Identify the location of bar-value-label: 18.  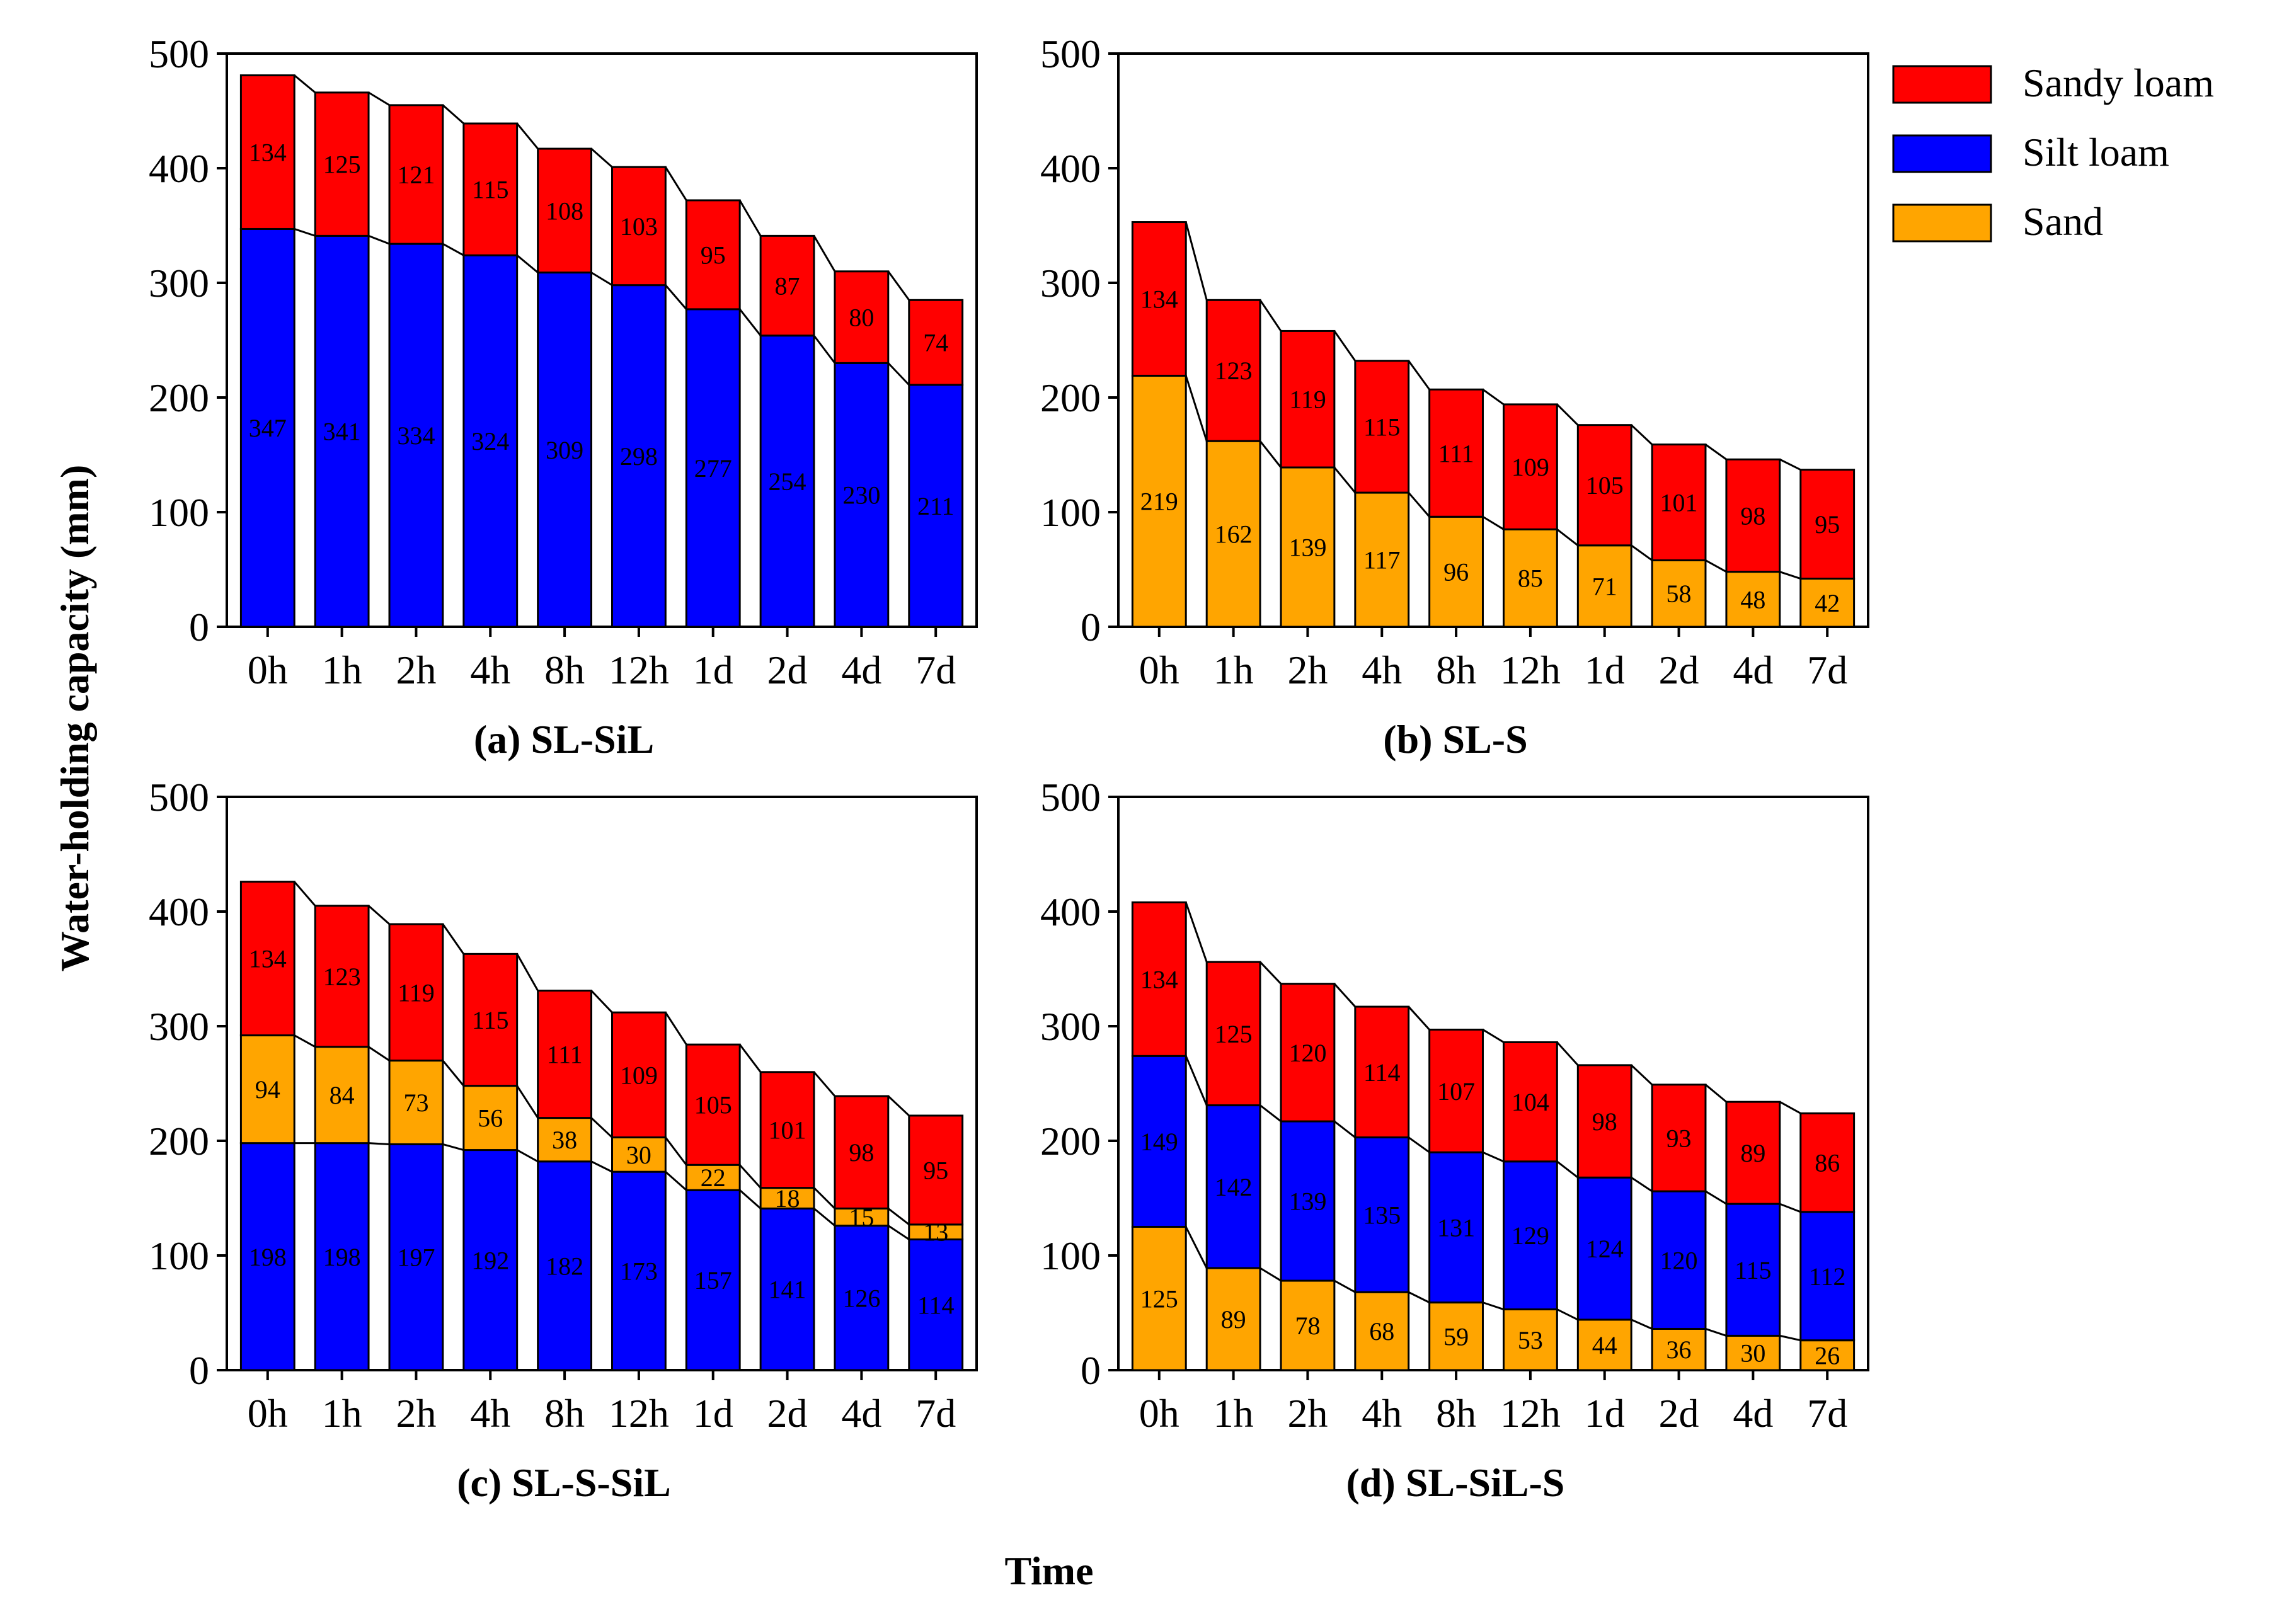
(787, 1199).